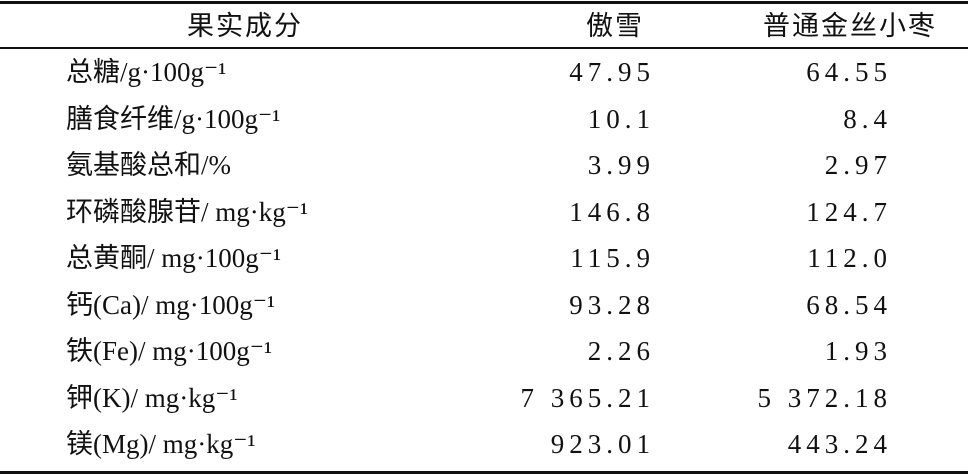  I want to click on value-cell: 112.0, so click(849, 258).